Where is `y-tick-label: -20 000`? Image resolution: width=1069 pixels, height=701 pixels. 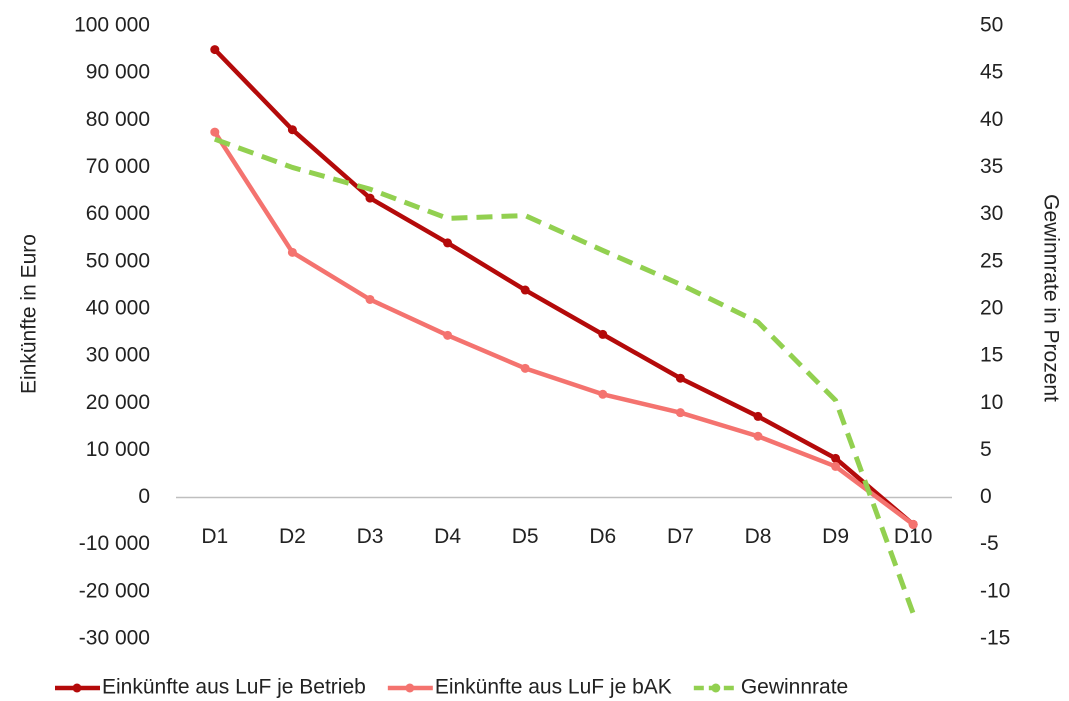 y-tick-label: -20 000 is located at coordinates (114, 590).